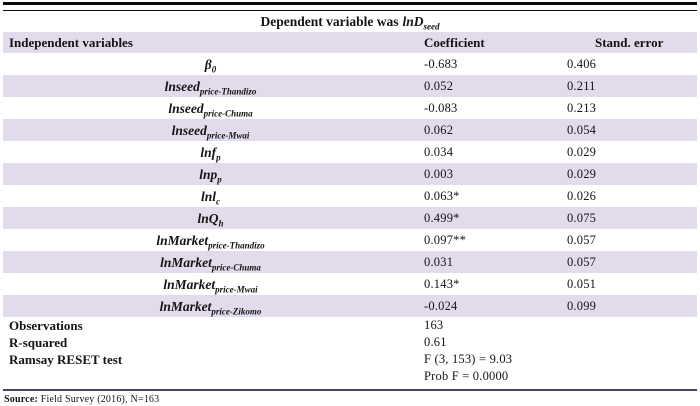  What do you see at coordinates (489, 42) in the screenshot?
I see `header-coefficient: Coefficient` at bounding box center [489, 42].